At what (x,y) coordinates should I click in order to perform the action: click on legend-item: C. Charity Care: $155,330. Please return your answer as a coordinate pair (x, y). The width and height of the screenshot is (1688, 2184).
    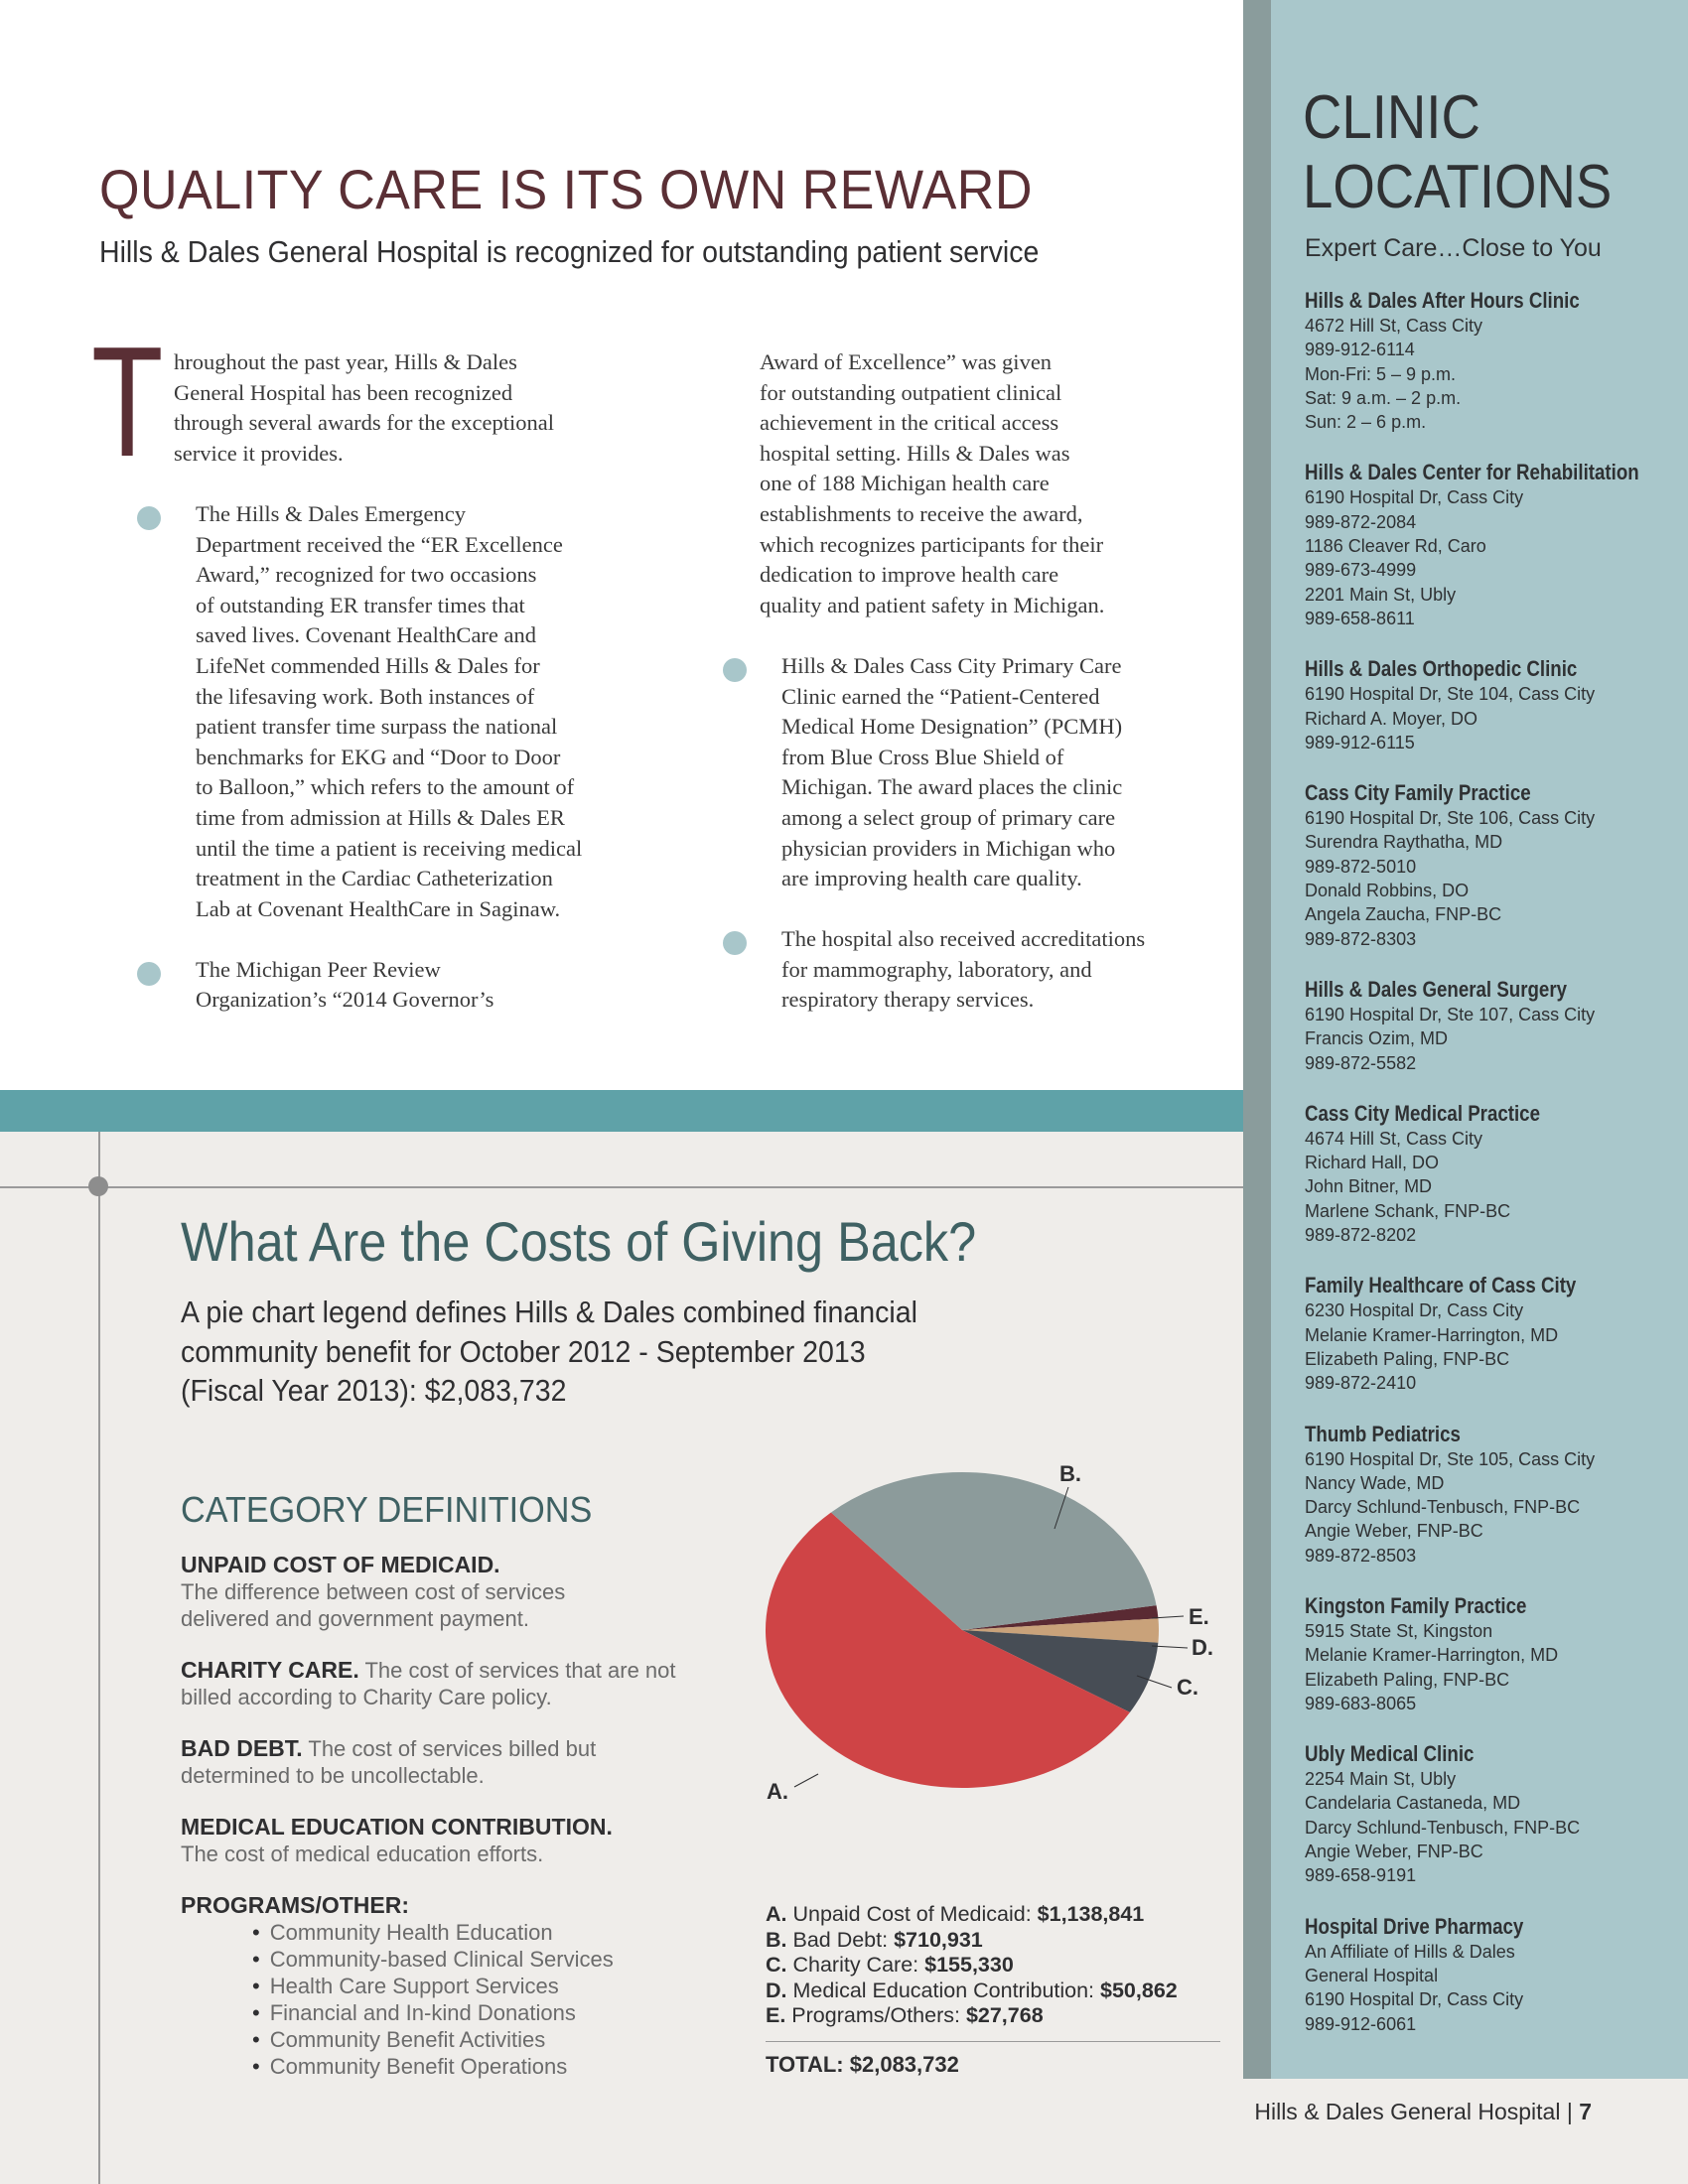
    Looking at the image, I should click on (972, 1966).